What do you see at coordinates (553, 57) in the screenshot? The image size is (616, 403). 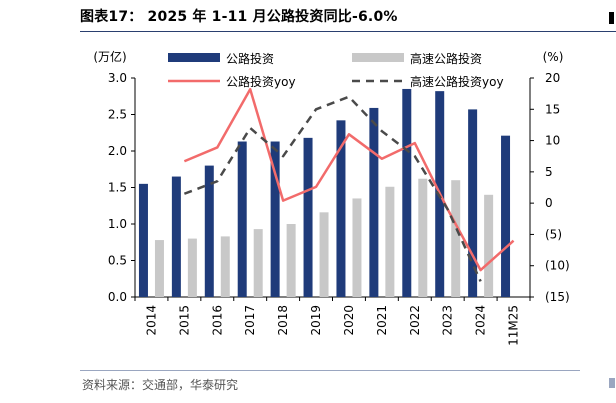 I see `right-axis-unit: (%)` at bounding box center [553, 57].